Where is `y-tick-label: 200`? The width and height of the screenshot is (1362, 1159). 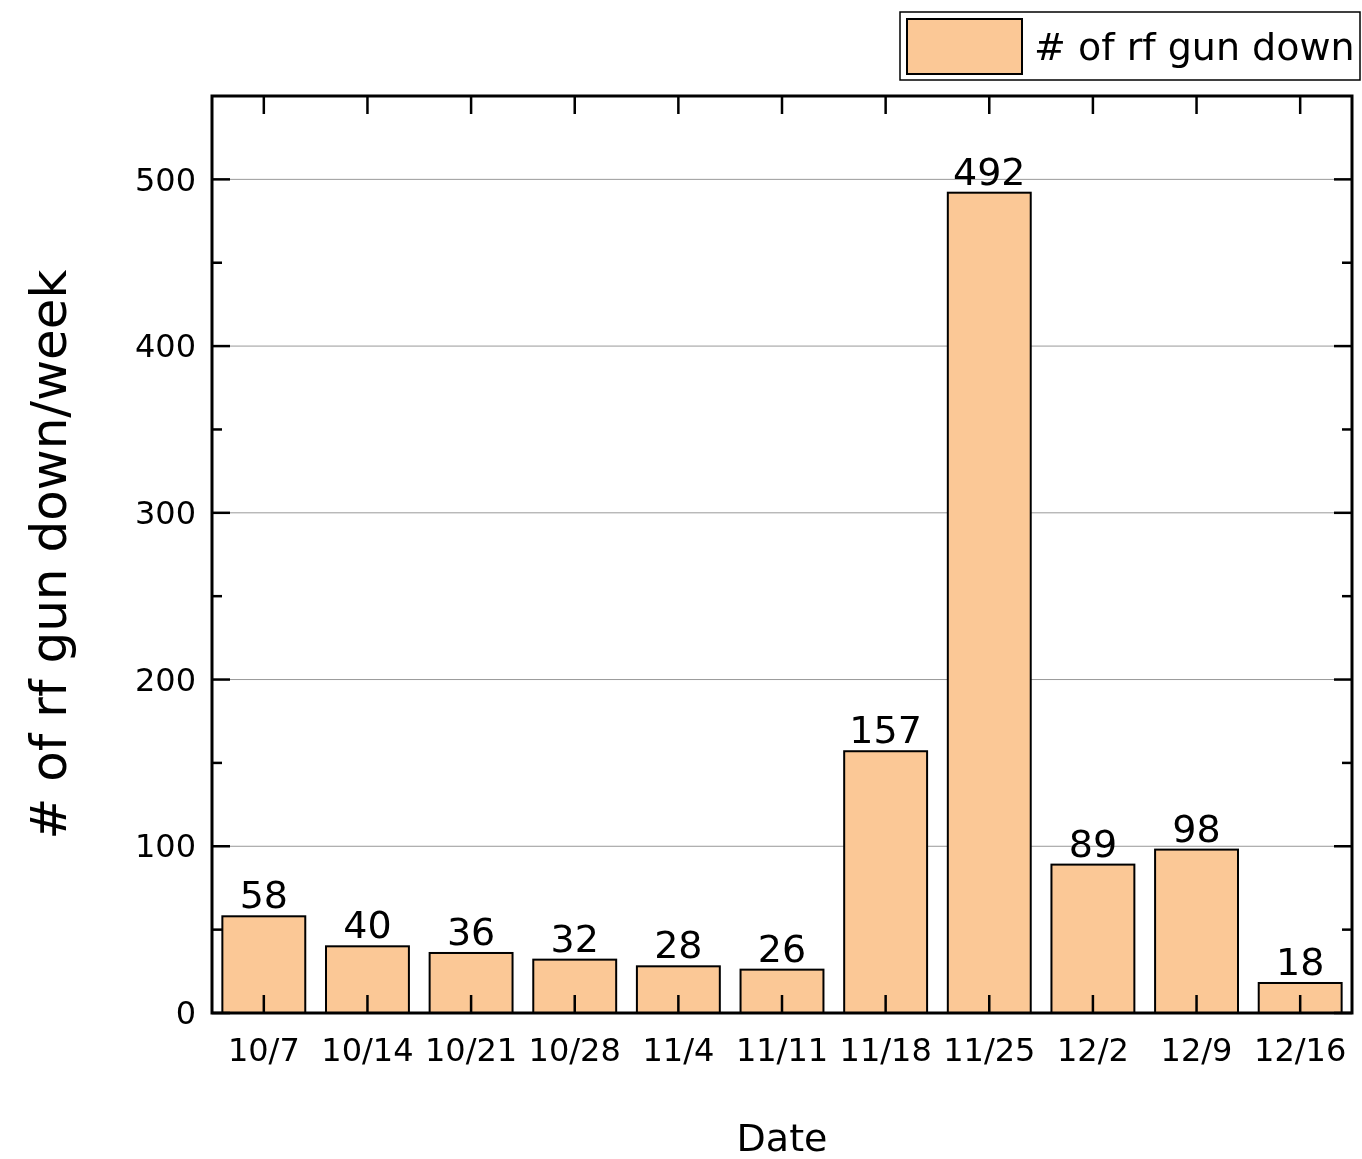 y-tick-label: 200 is located at coordinates (165, 679).